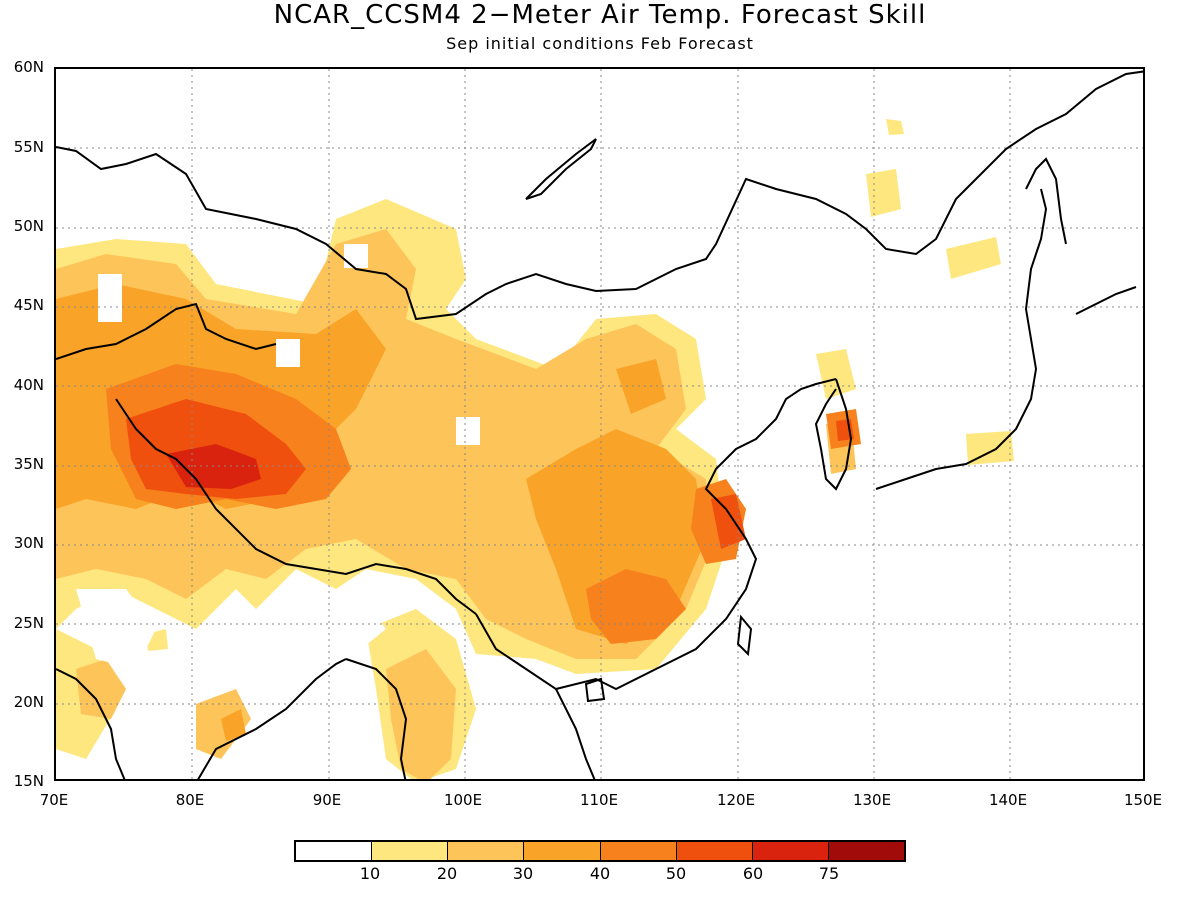  I want to click on lon-label: 100E, so click(463, 800).